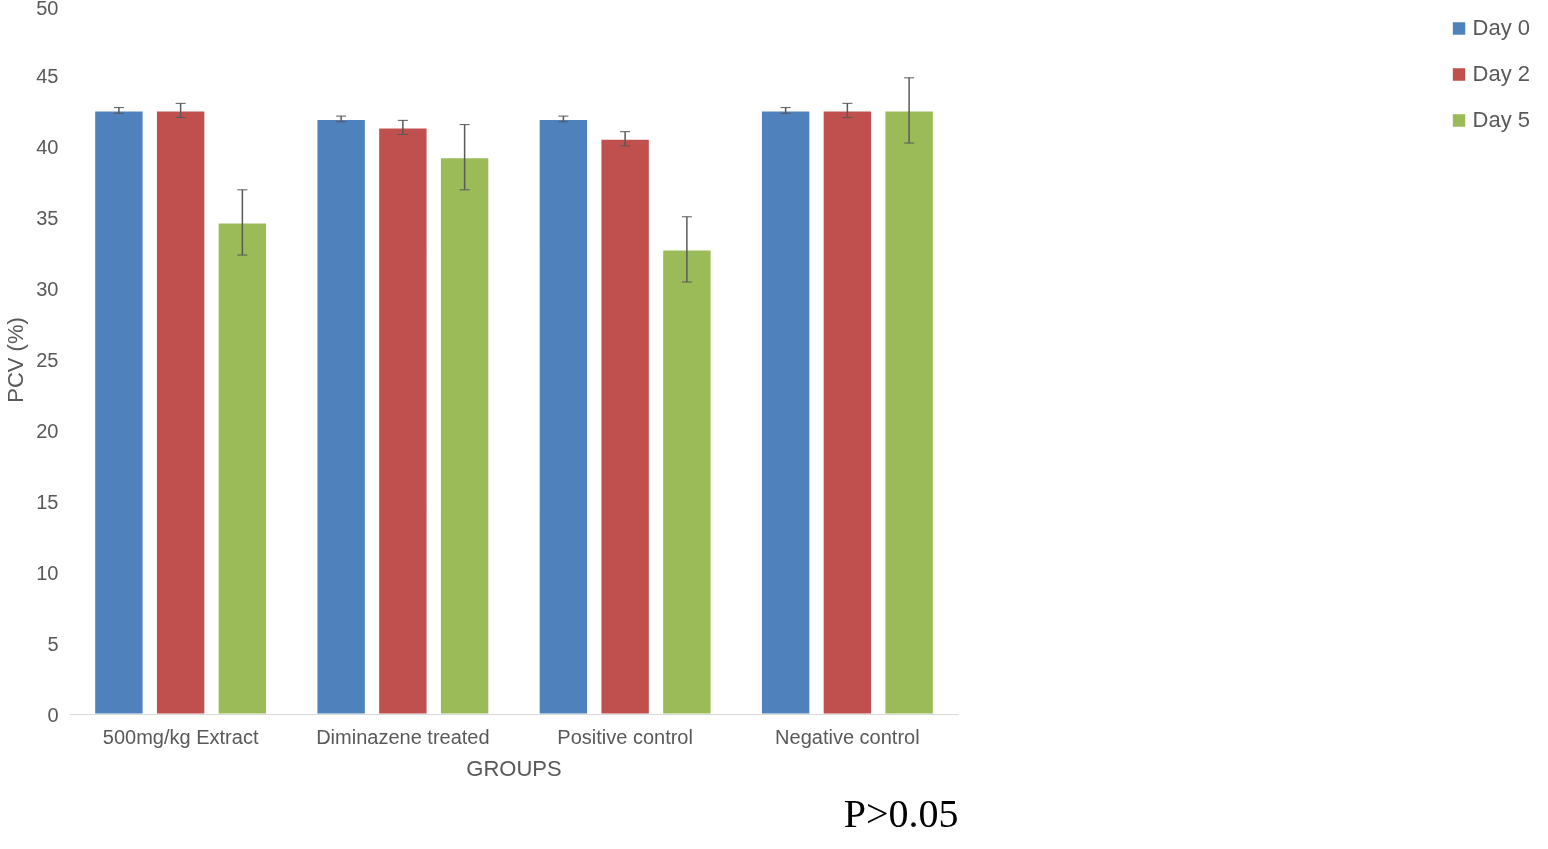  I want to click on legend-label: Day 2, so click(1501, 74).